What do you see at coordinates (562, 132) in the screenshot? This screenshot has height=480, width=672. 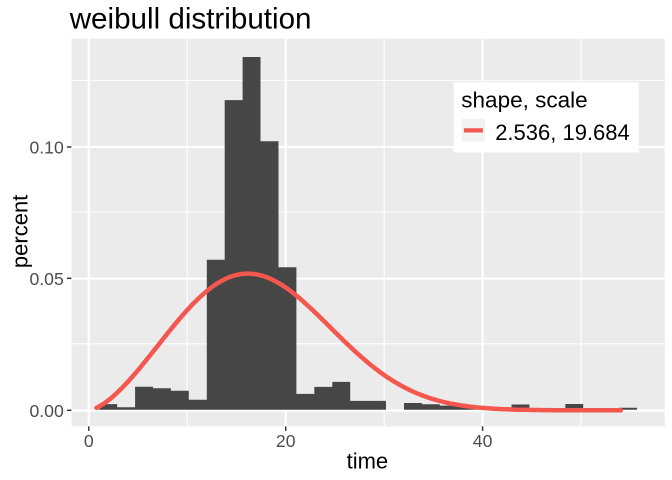 I see `svg-text: 2.536, 19.684` at bounding box center [562, 132].